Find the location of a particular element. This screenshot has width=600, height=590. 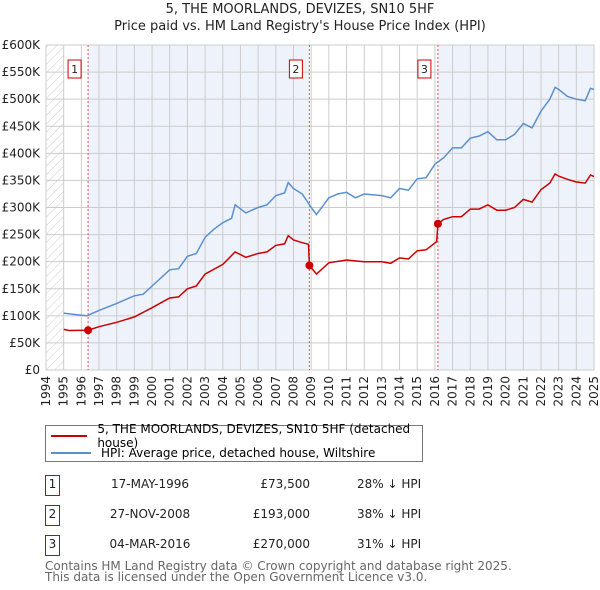

x-tick-label: 2016 is located at coordinates (435, 391).